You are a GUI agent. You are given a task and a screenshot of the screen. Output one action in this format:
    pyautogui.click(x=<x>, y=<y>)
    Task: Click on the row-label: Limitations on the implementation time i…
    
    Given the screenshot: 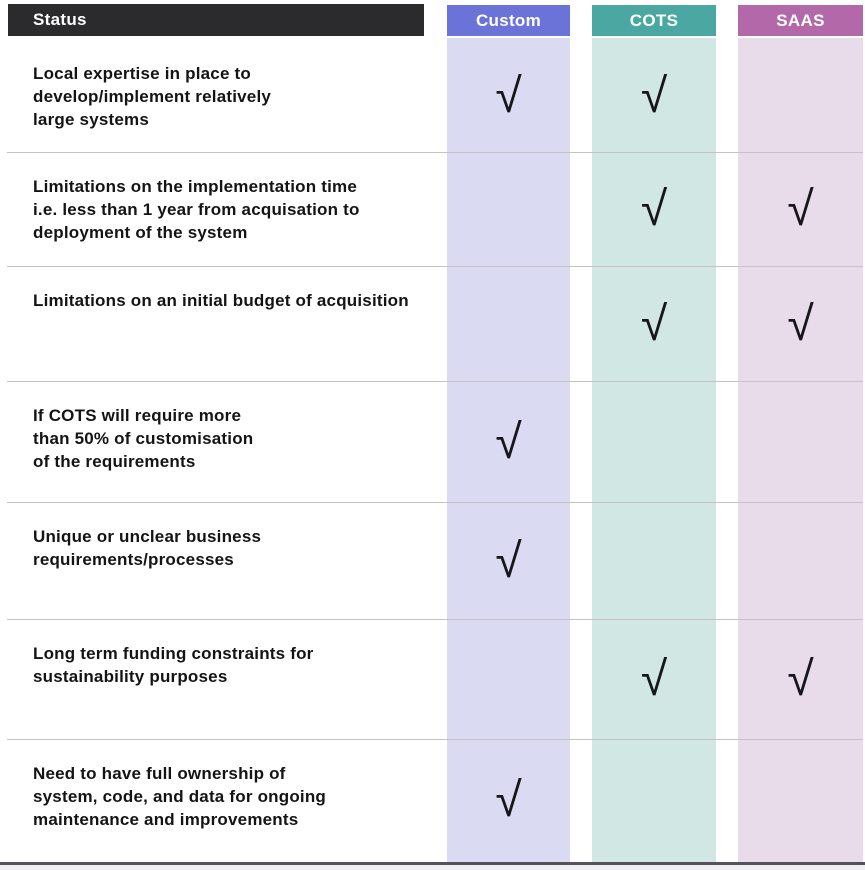 What is the action you would take?
    pyautogui.click(x=196, y=209)
    